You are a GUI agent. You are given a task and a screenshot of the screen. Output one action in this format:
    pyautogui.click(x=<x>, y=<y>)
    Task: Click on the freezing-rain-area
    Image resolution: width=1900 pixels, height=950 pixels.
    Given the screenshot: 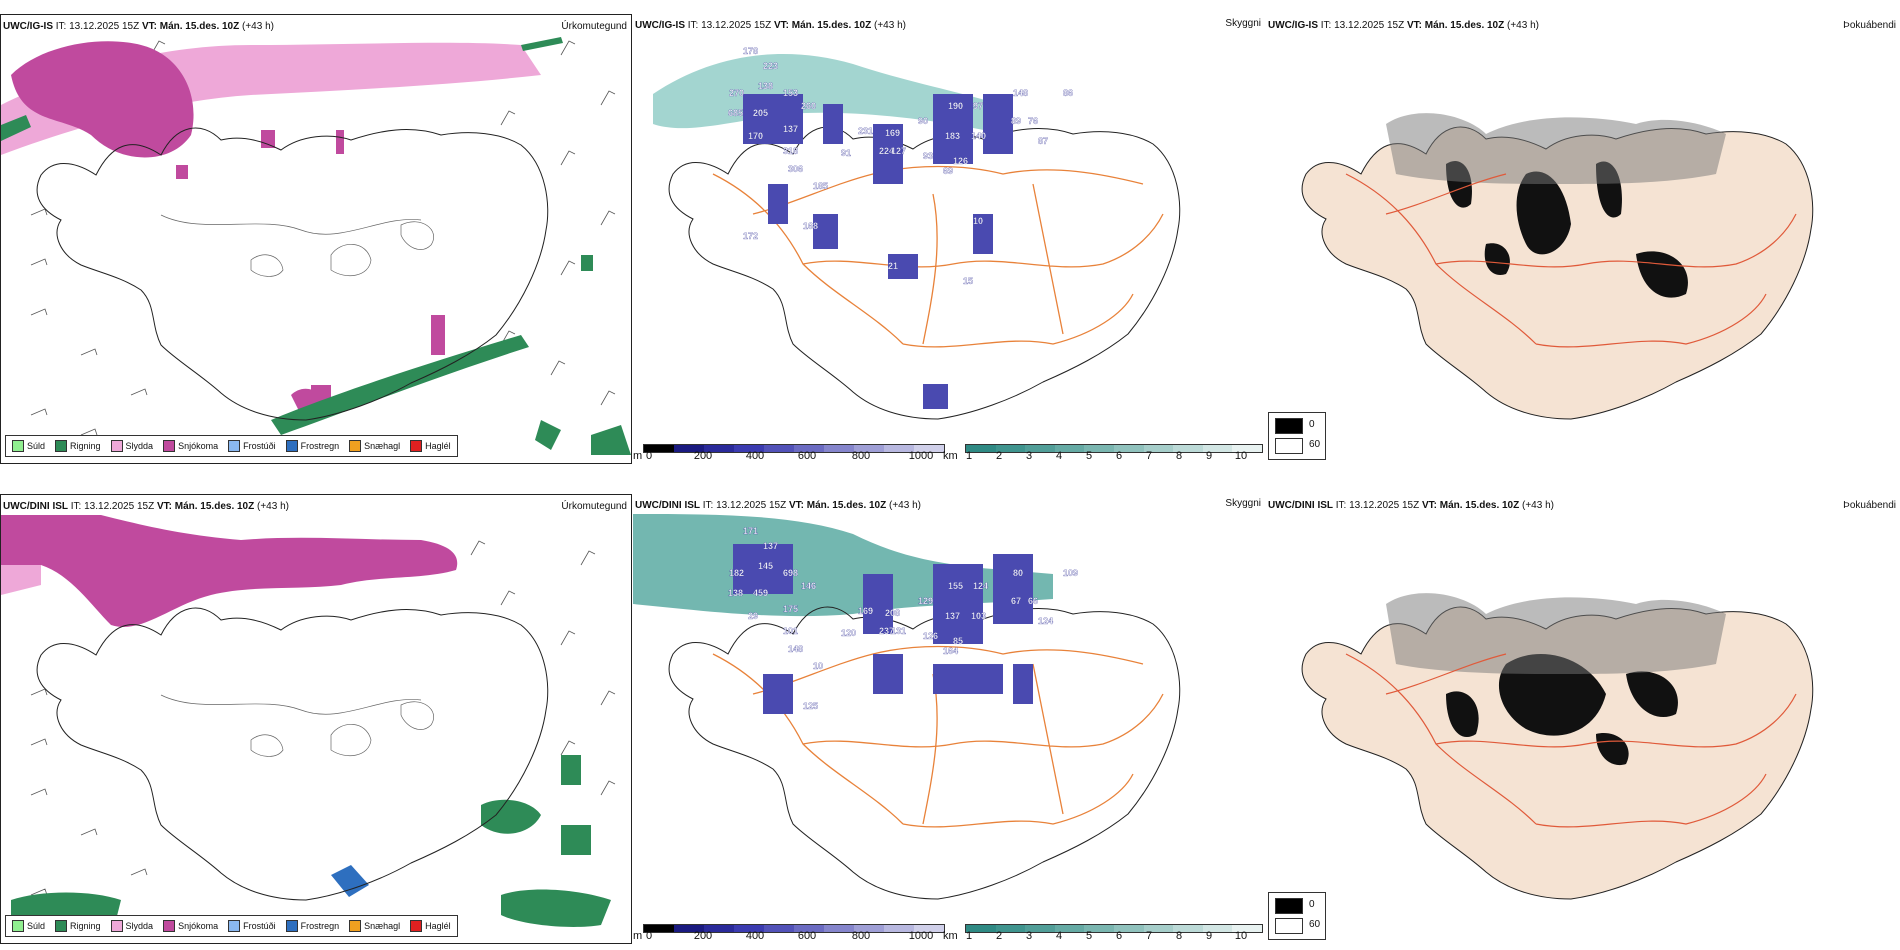 What is the action you would take?
    pyautogui.click(x=350, y=881)
    